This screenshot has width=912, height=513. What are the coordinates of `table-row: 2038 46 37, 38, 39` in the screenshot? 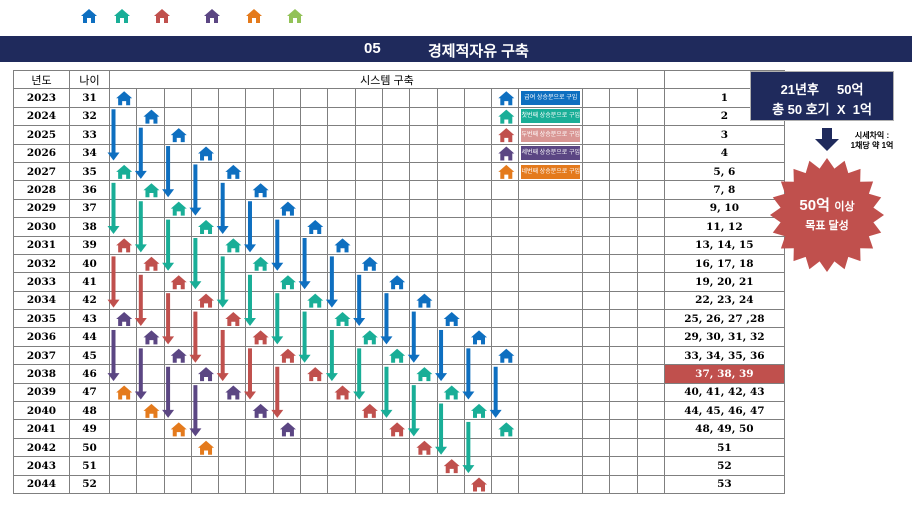 It's located at (399, 374).